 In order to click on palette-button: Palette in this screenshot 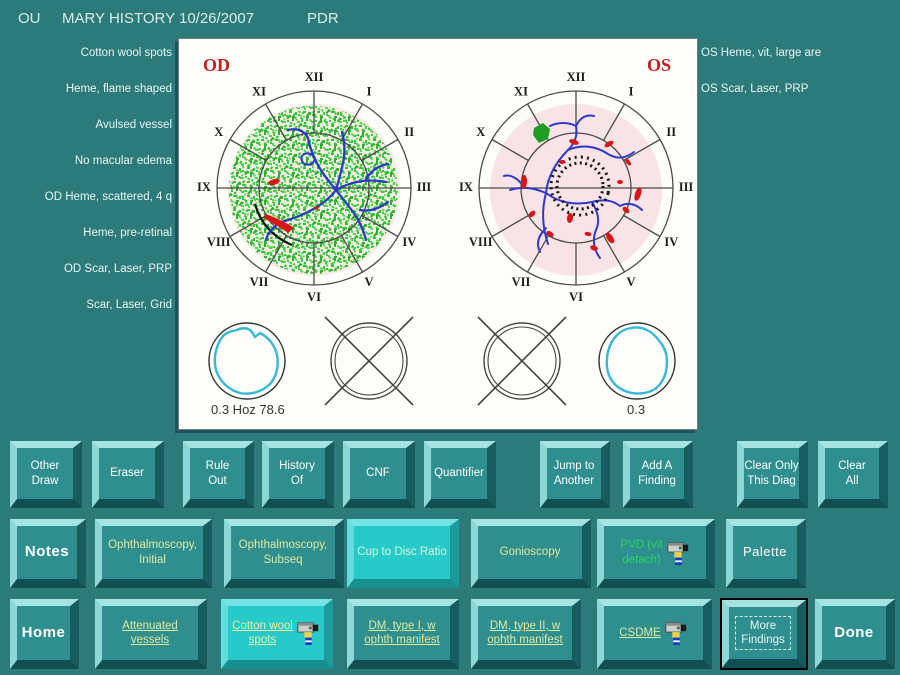, I will do `click(766, 553)`.